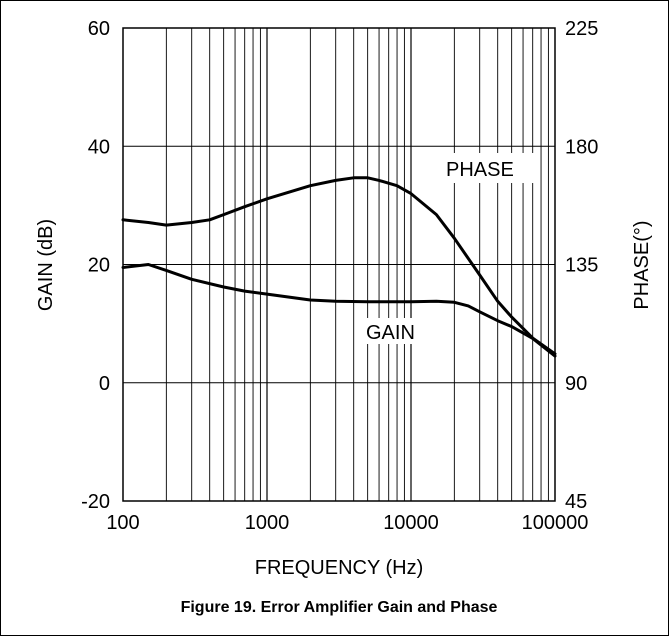 The height and width of the screenshot is (636, 669). I want to click on y-axis-right-title: PHASE(°), so click(642, 264).